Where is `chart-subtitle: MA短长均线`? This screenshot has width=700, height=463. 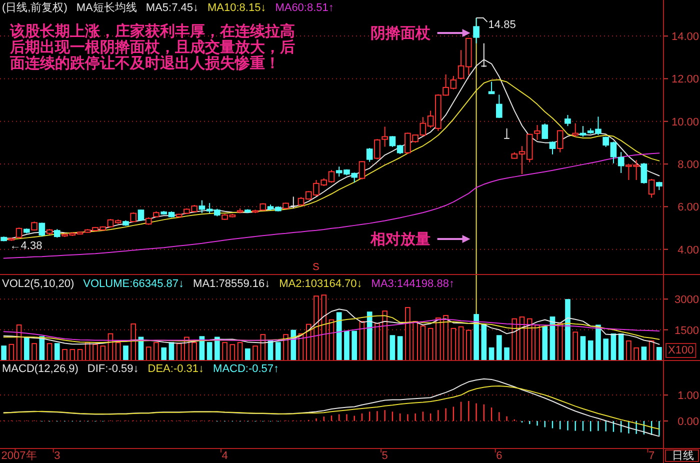 chart-subtitle: MA短长均线 is located at coordinates (106, 7).